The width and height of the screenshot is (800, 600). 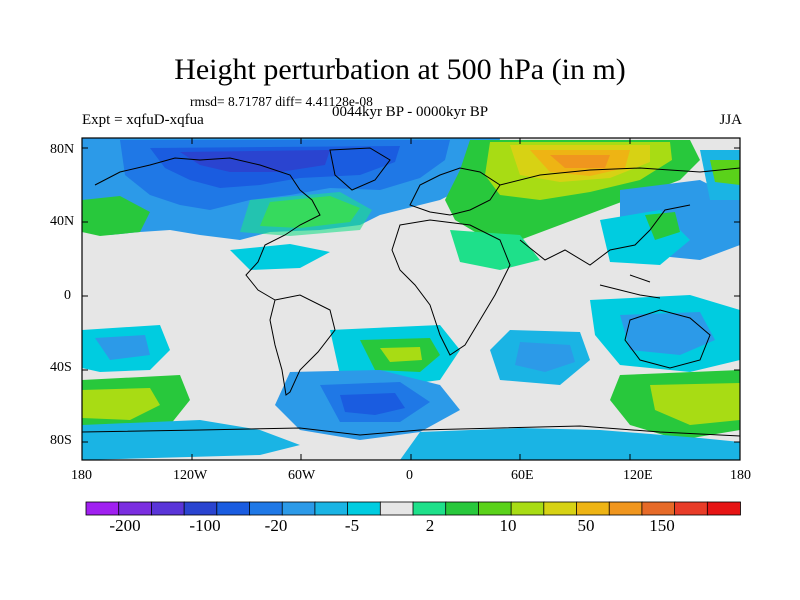 I want to click on coast-asia, so click(x=619, y=216).